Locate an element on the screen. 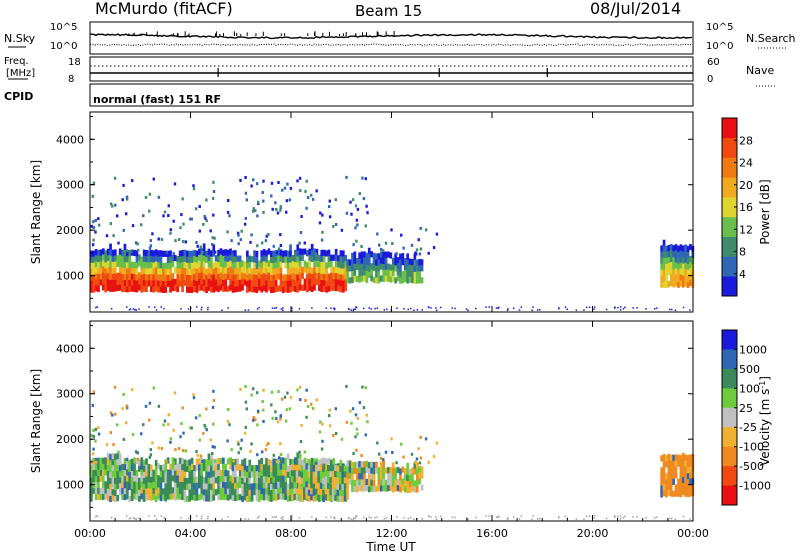 The height and width of the screenshot is (554, 800). colorbar-swatch is located at coordinates (729, 246).